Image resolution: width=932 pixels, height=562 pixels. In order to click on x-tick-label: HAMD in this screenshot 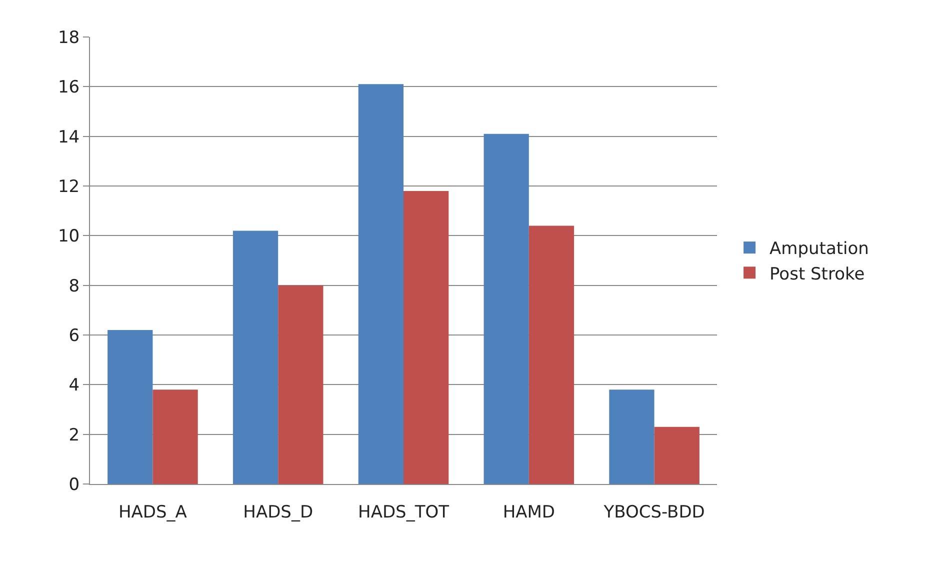, I will do `click(528, 512)`.